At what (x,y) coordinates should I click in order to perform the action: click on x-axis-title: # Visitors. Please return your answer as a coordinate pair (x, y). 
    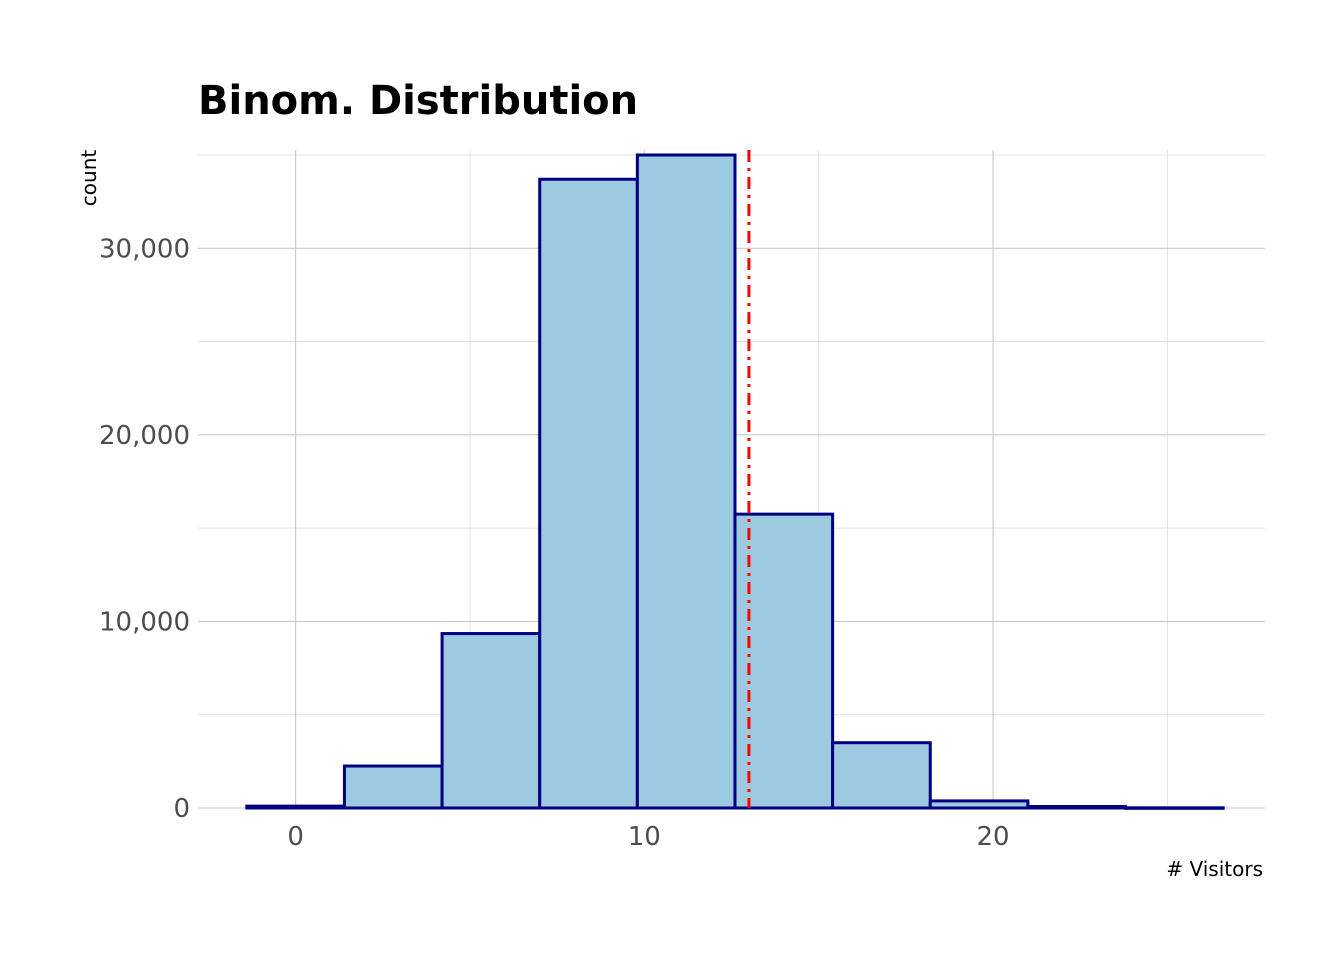
    Looking at the image, I should click on (1214, 869).